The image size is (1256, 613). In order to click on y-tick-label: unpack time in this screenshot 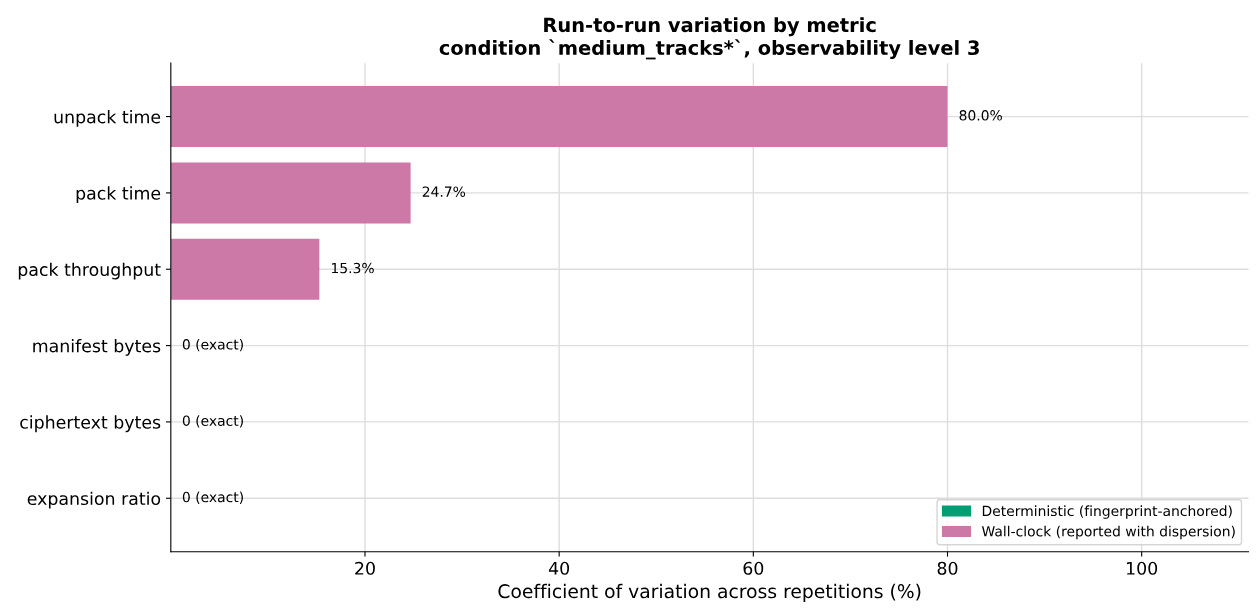, I will do `click(107, 118)`.